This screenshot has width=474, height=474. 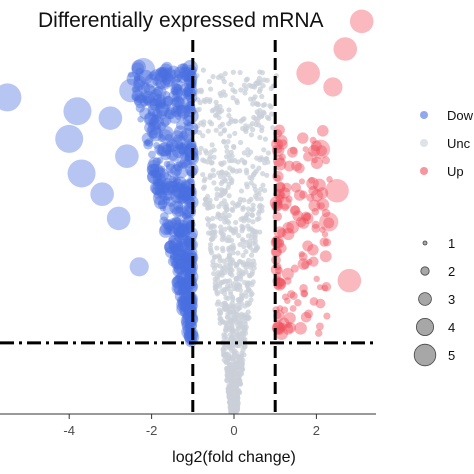 I want to click on legend-key, so click(x=424, y=115).